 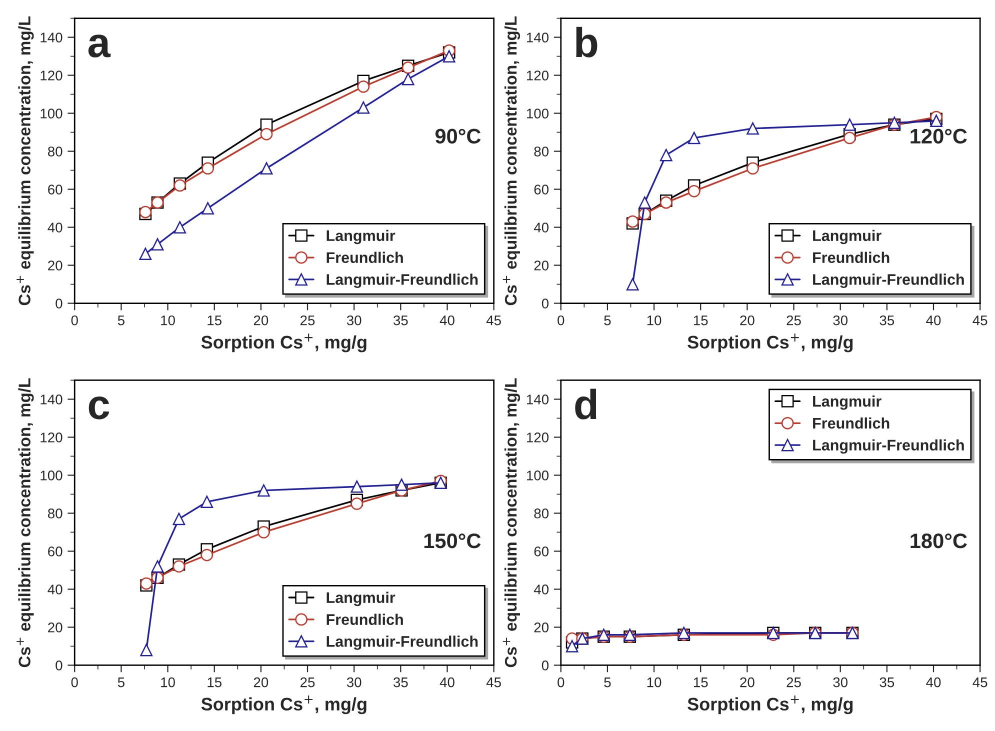 What do you see at coordinates (938, 136) in the screenshot?
I see `annotation: 120°C` at bounding box center [938, 136].